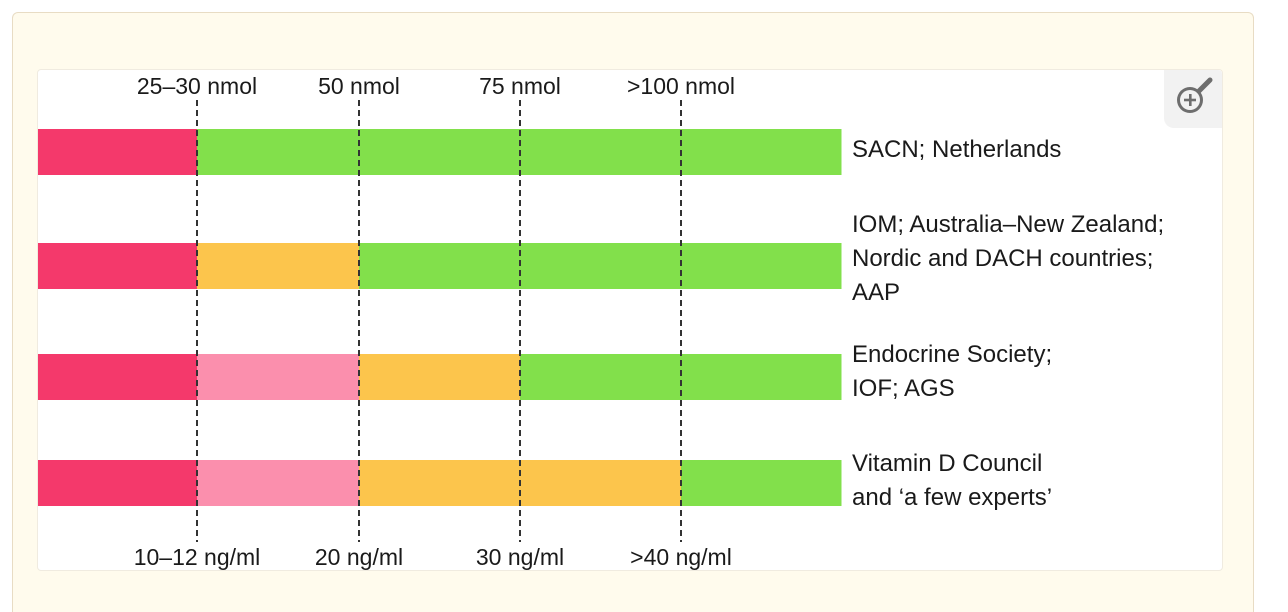  Describe the element at coordinates (197, 557) in the screenshot. I see `bottom-threshold-label: 10–12 ng/ml` at that location.